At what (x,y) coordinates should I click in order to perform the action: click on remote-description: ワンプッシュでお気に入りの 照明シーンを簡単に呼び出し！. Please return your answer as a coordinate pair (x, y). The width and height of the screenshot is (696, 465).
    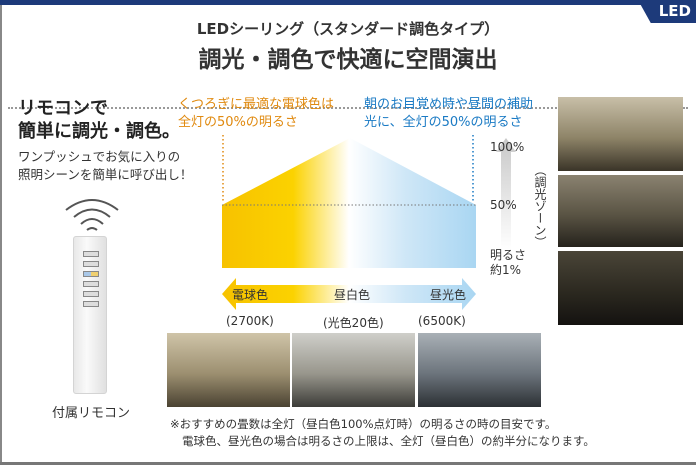
    Looking at the image, I should click on (105, 166).